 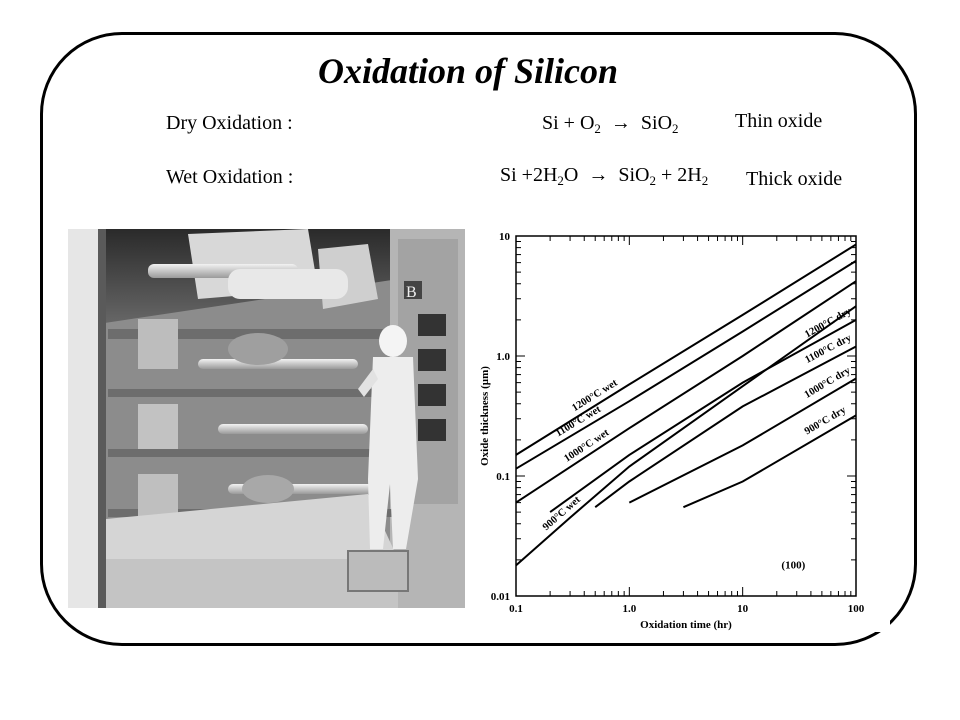 I want to click on wet-oxidation-note: Thick oxide, so click(x=794, y=179).